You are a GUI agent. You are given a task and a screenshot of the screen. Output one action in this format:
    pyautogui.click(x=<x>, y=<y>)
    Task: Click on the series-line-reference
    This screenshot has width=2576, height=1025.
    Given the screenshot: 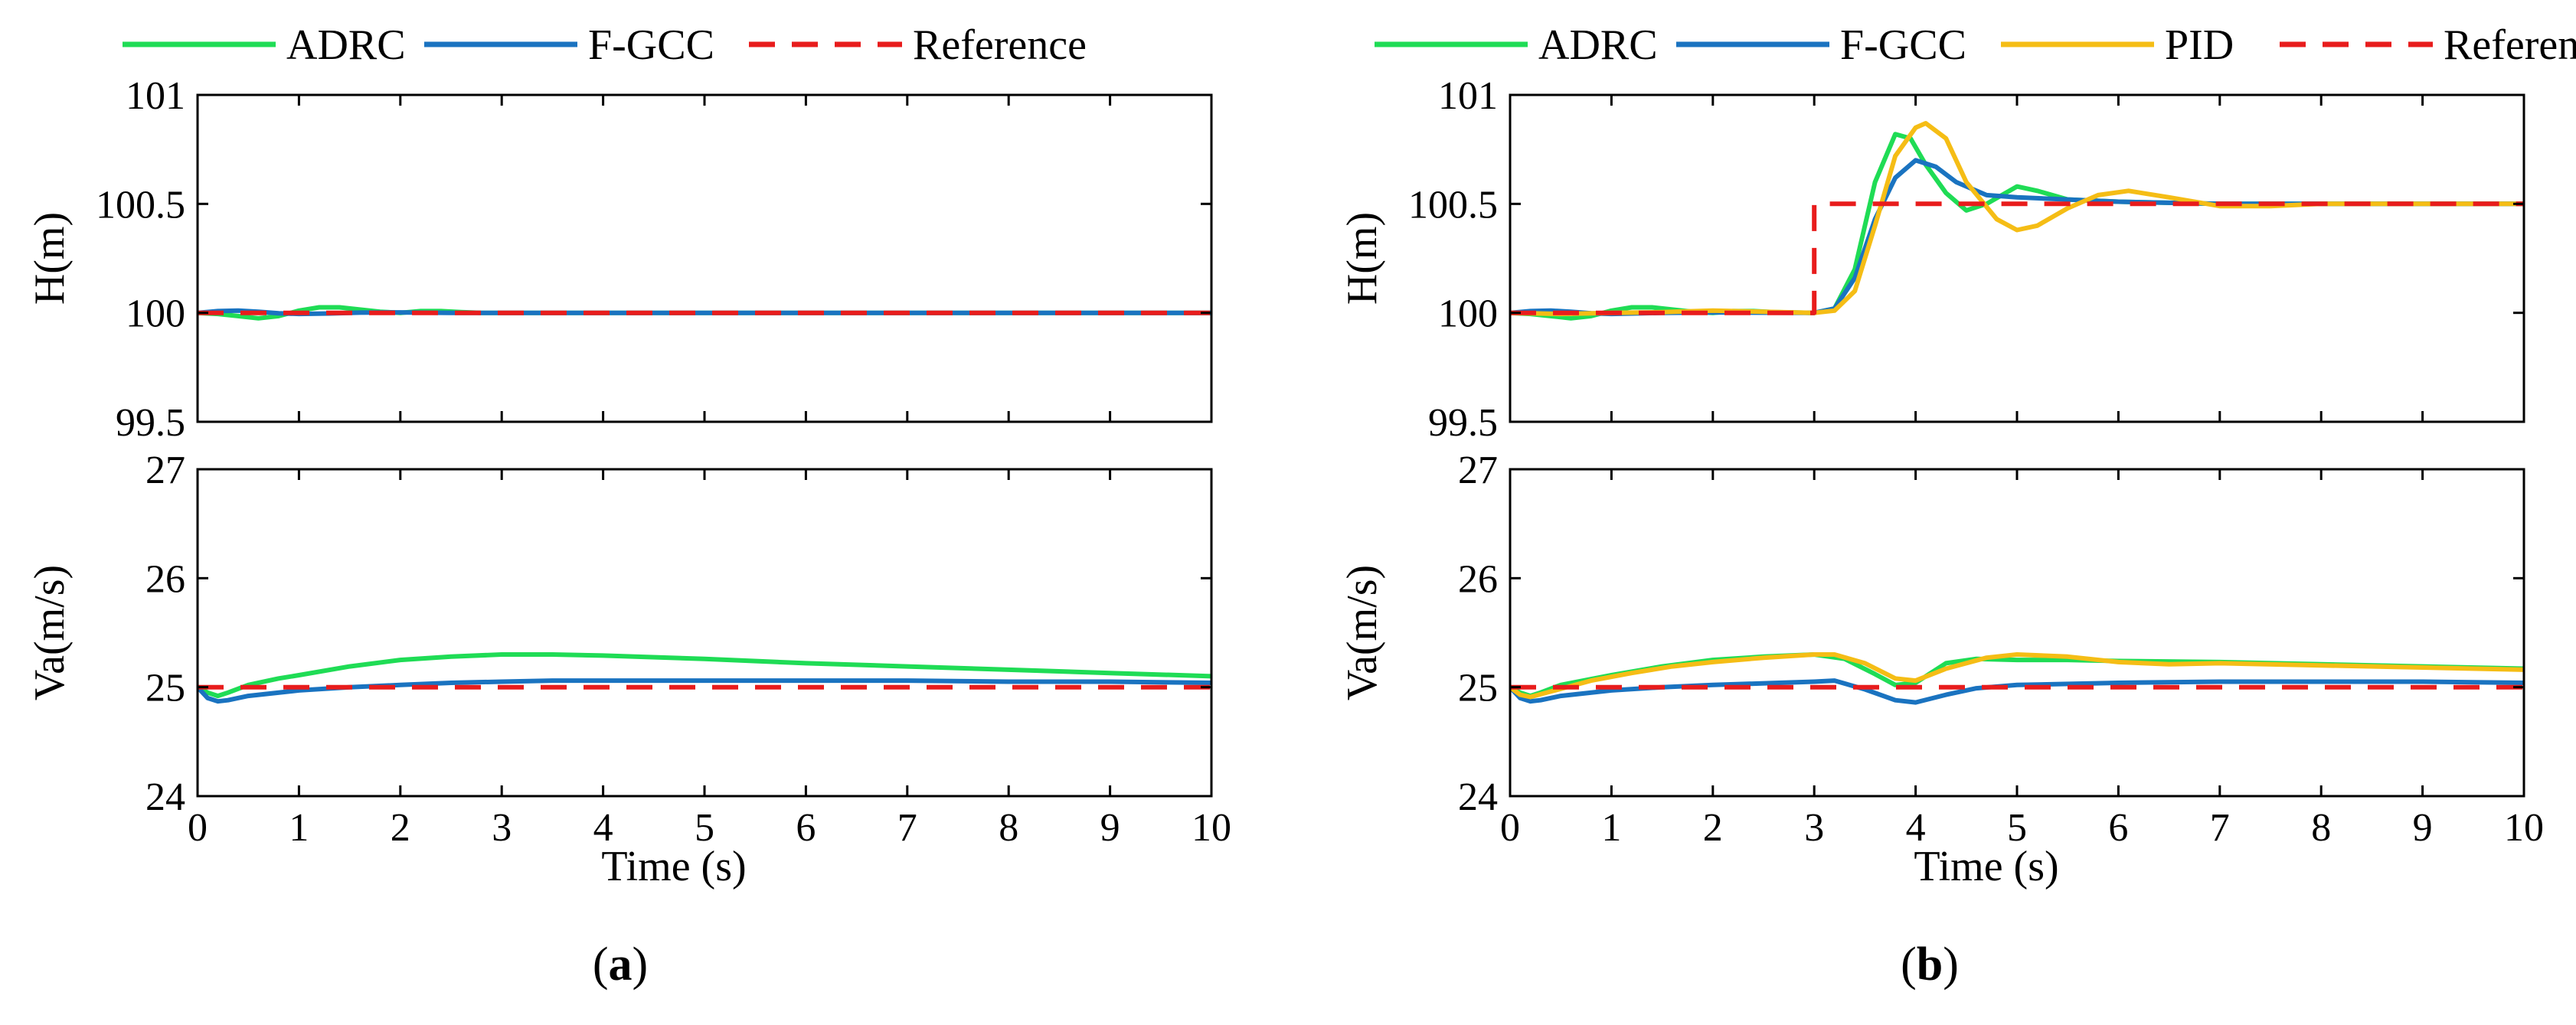 What is the action you would take?
    pyautogui.click(x=2017, y=258)
    